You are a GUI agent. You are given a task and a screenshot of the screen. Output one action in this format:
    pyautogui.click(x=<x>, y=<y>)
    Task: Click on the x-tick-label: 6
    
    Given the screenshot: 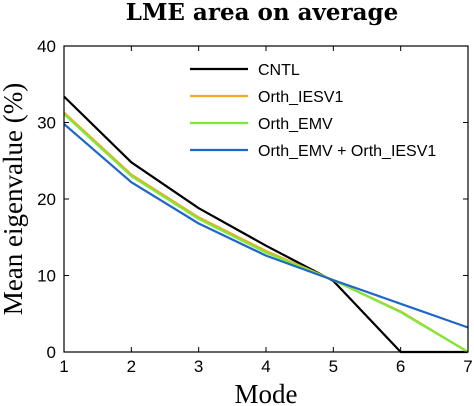 What is the action you would take?
    pyautogui.click(x=400, y=366)
    